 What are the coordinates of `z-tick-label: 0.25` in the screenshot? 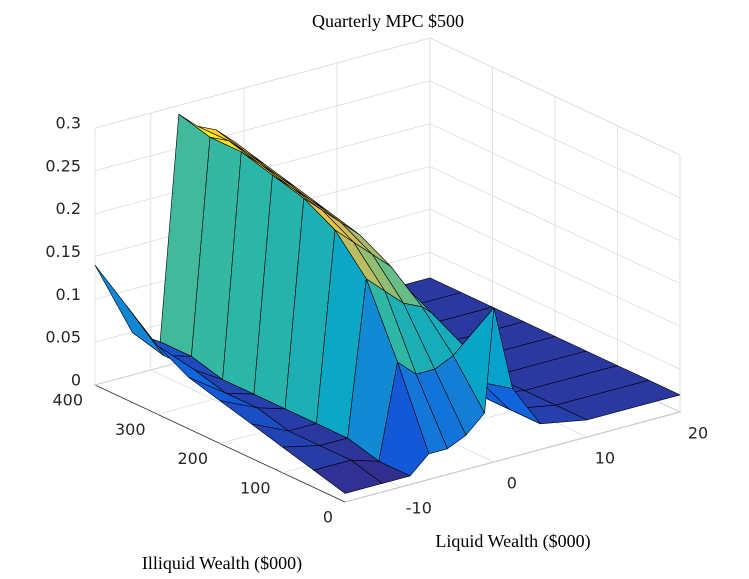 It's located at (63, 165).